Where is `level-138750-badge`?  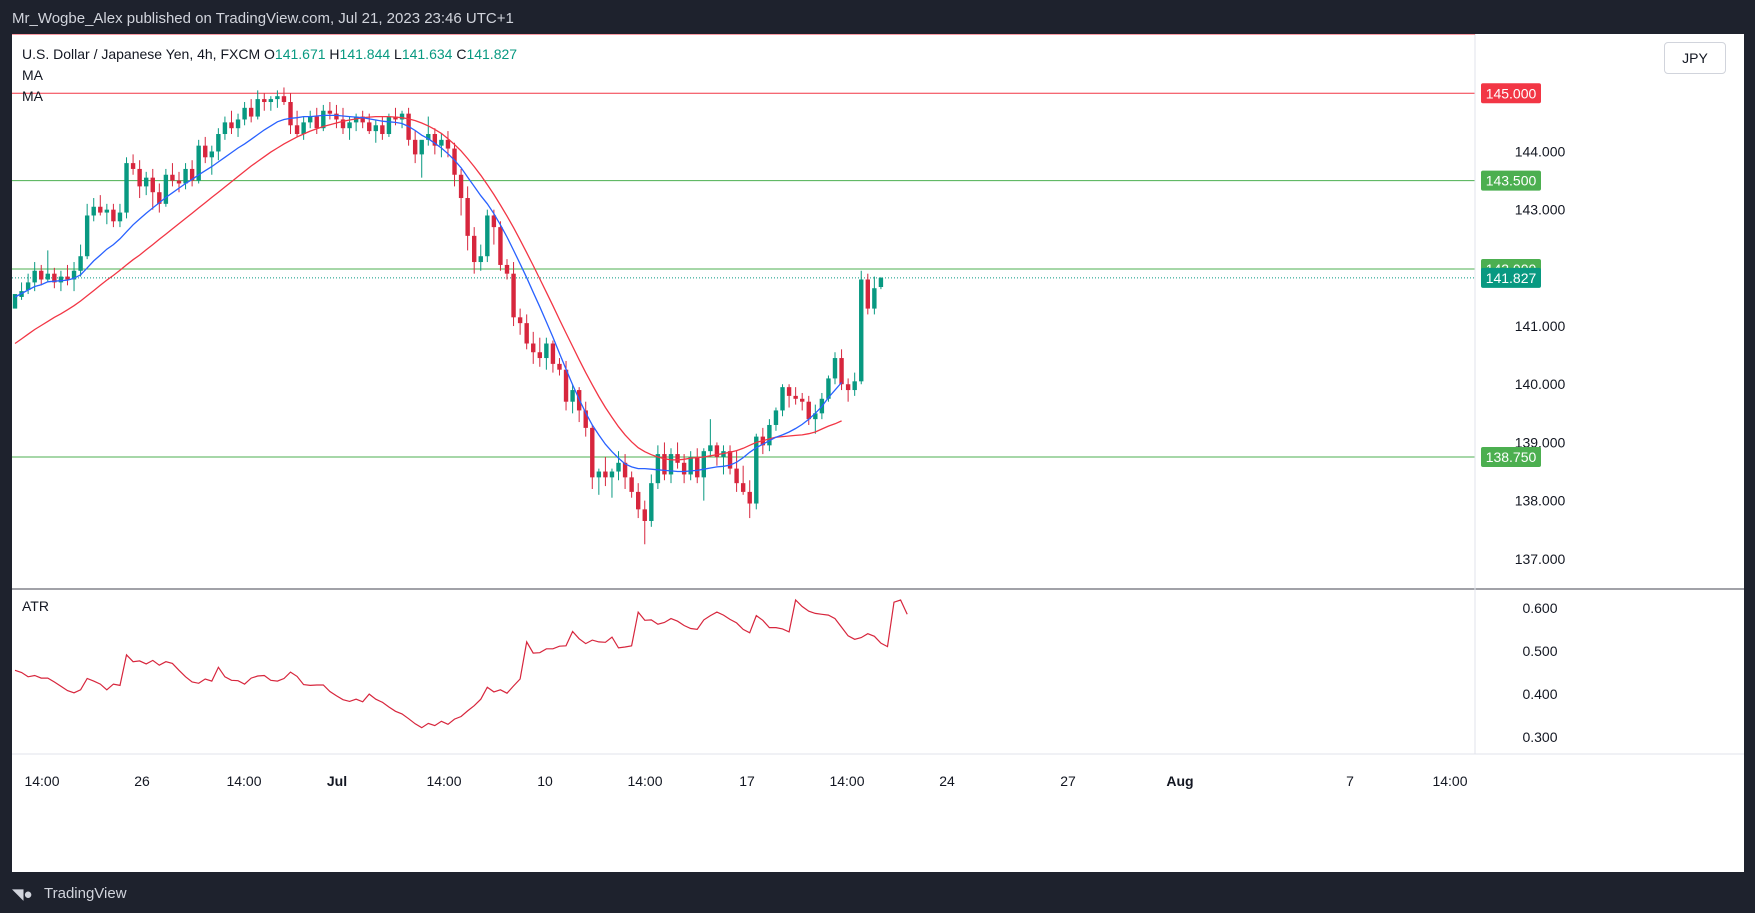
level-138750-badge is located at coordinates (1511, 456).